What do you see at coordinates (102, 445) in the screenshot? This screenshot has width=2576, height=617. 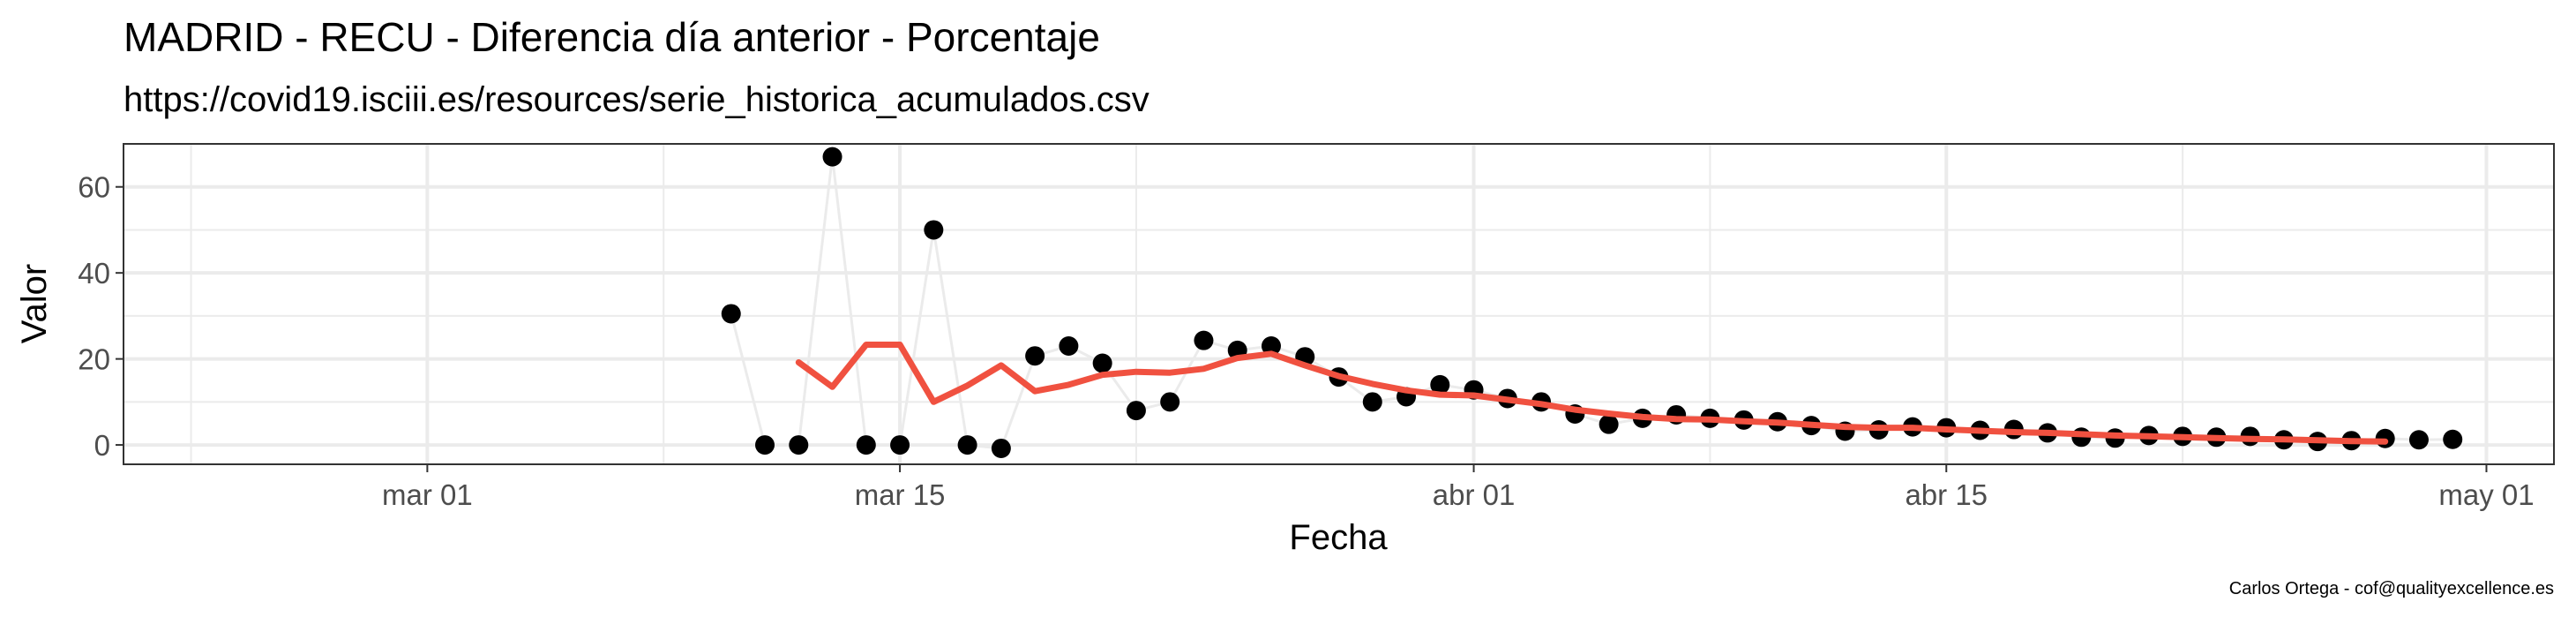 I see `y-tick-label: 0` at bounding box center [102, 445].